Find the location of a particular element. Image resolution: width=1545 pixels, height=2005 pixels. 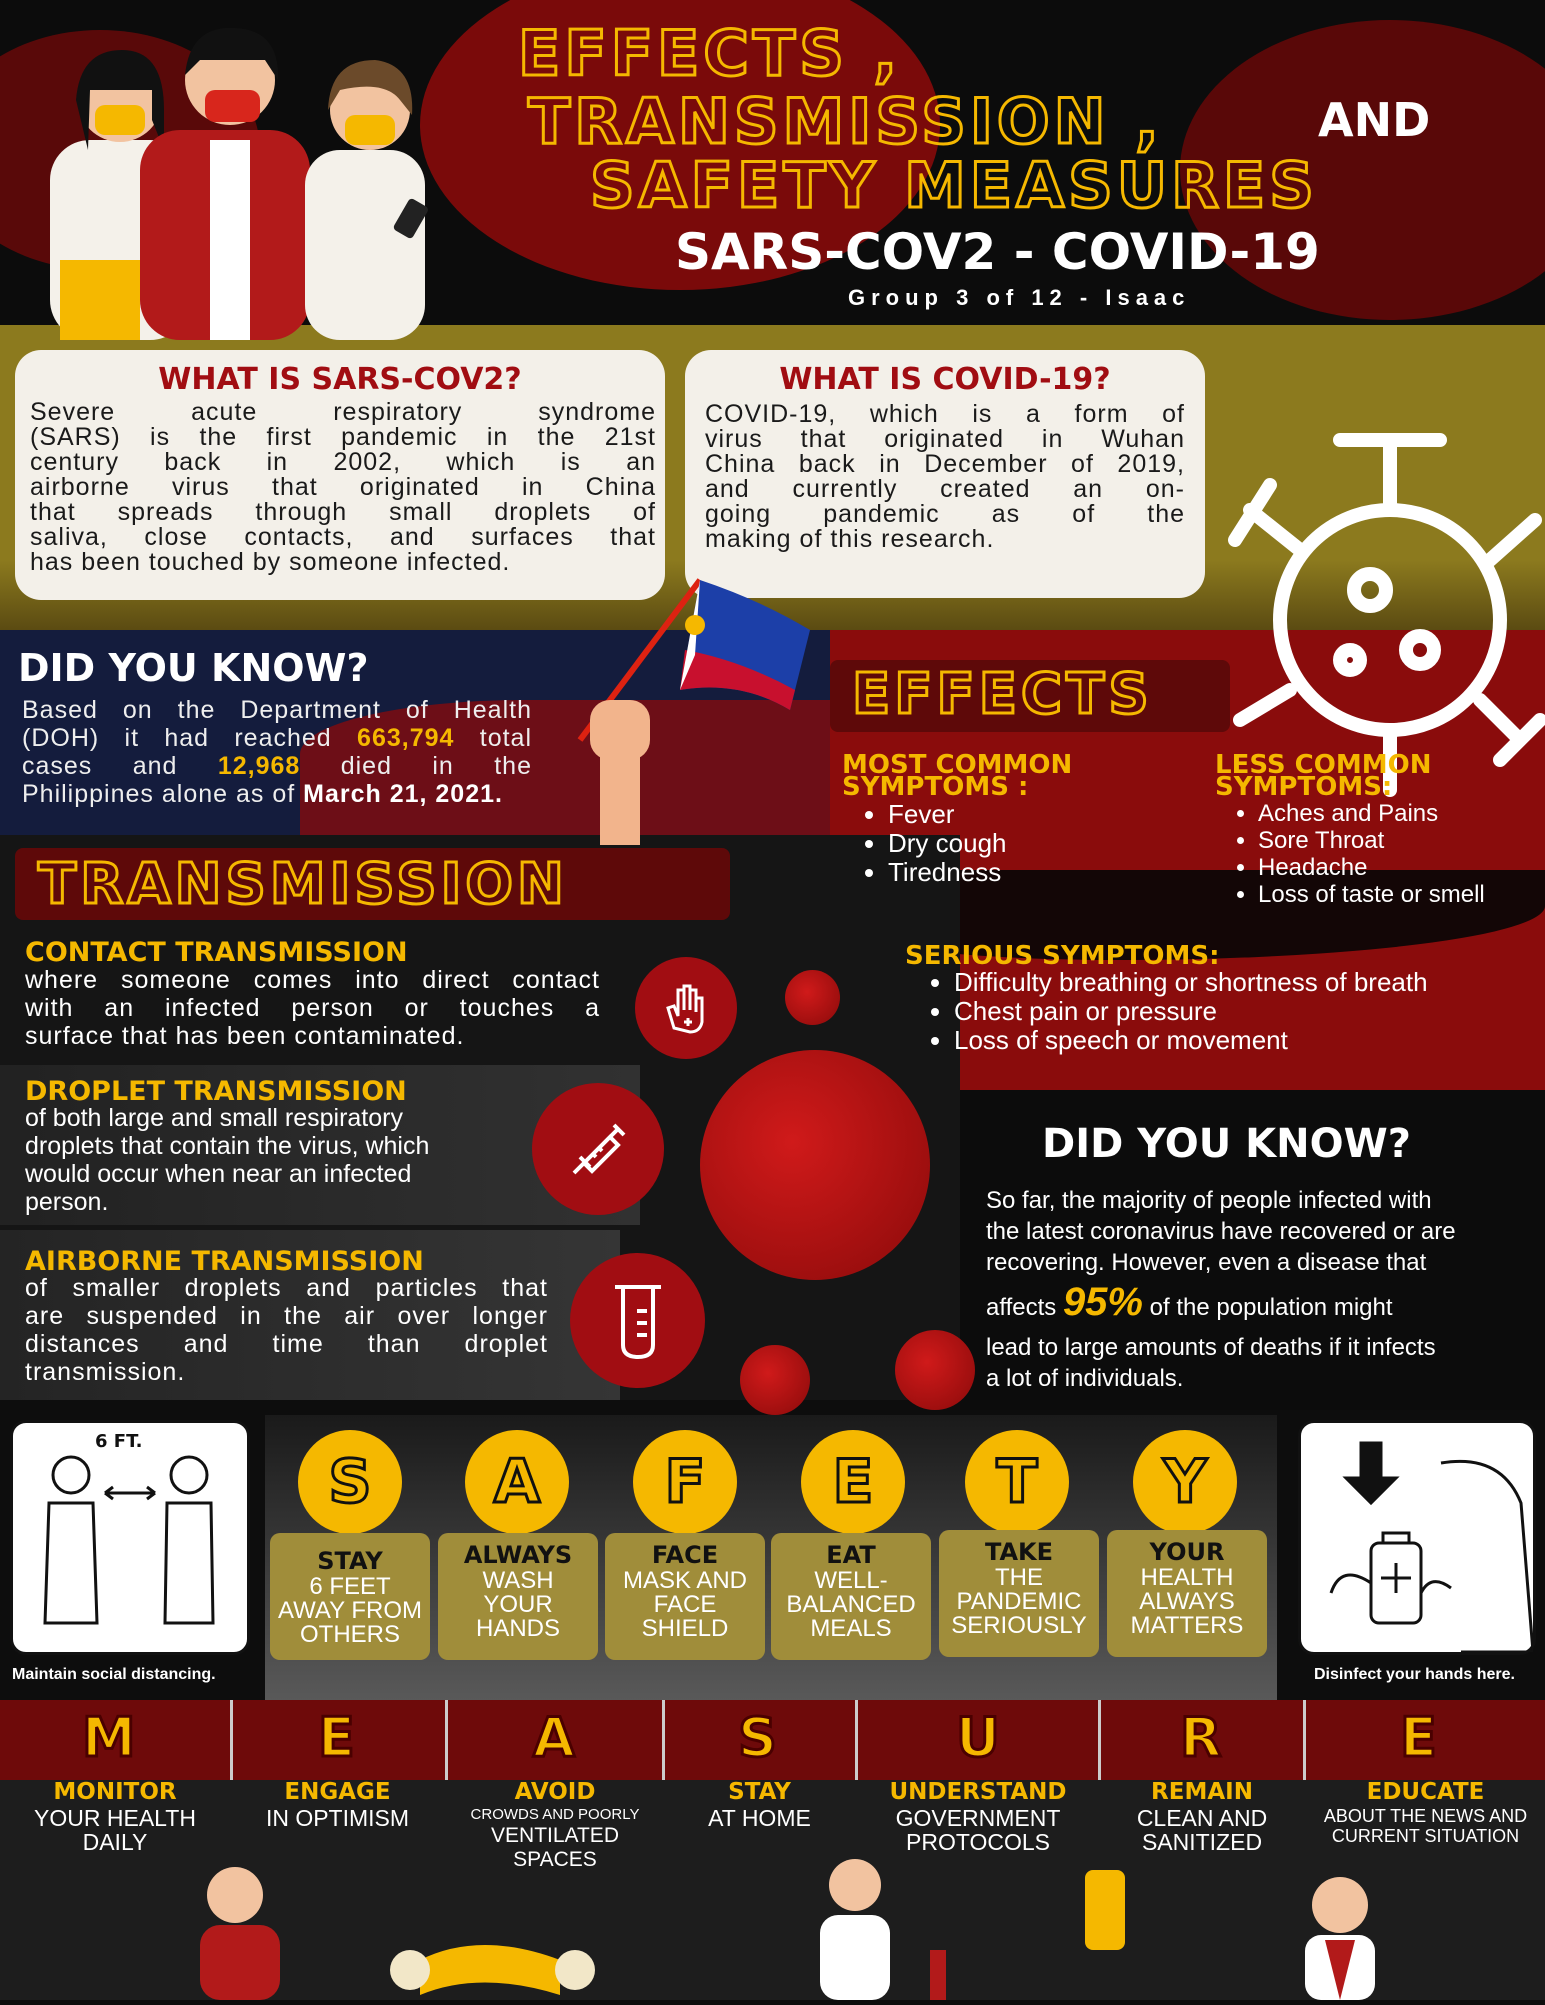

covid-line: and currently created an on- is located at coordinates (945, 489).